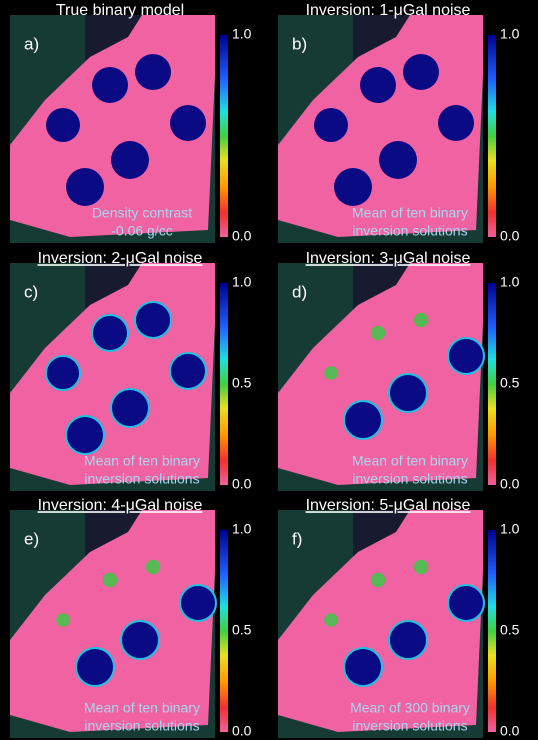 Image resolution: width=538 pixels, height=740 pixels. I want to click on panel-letter: a), so click(31, 43).